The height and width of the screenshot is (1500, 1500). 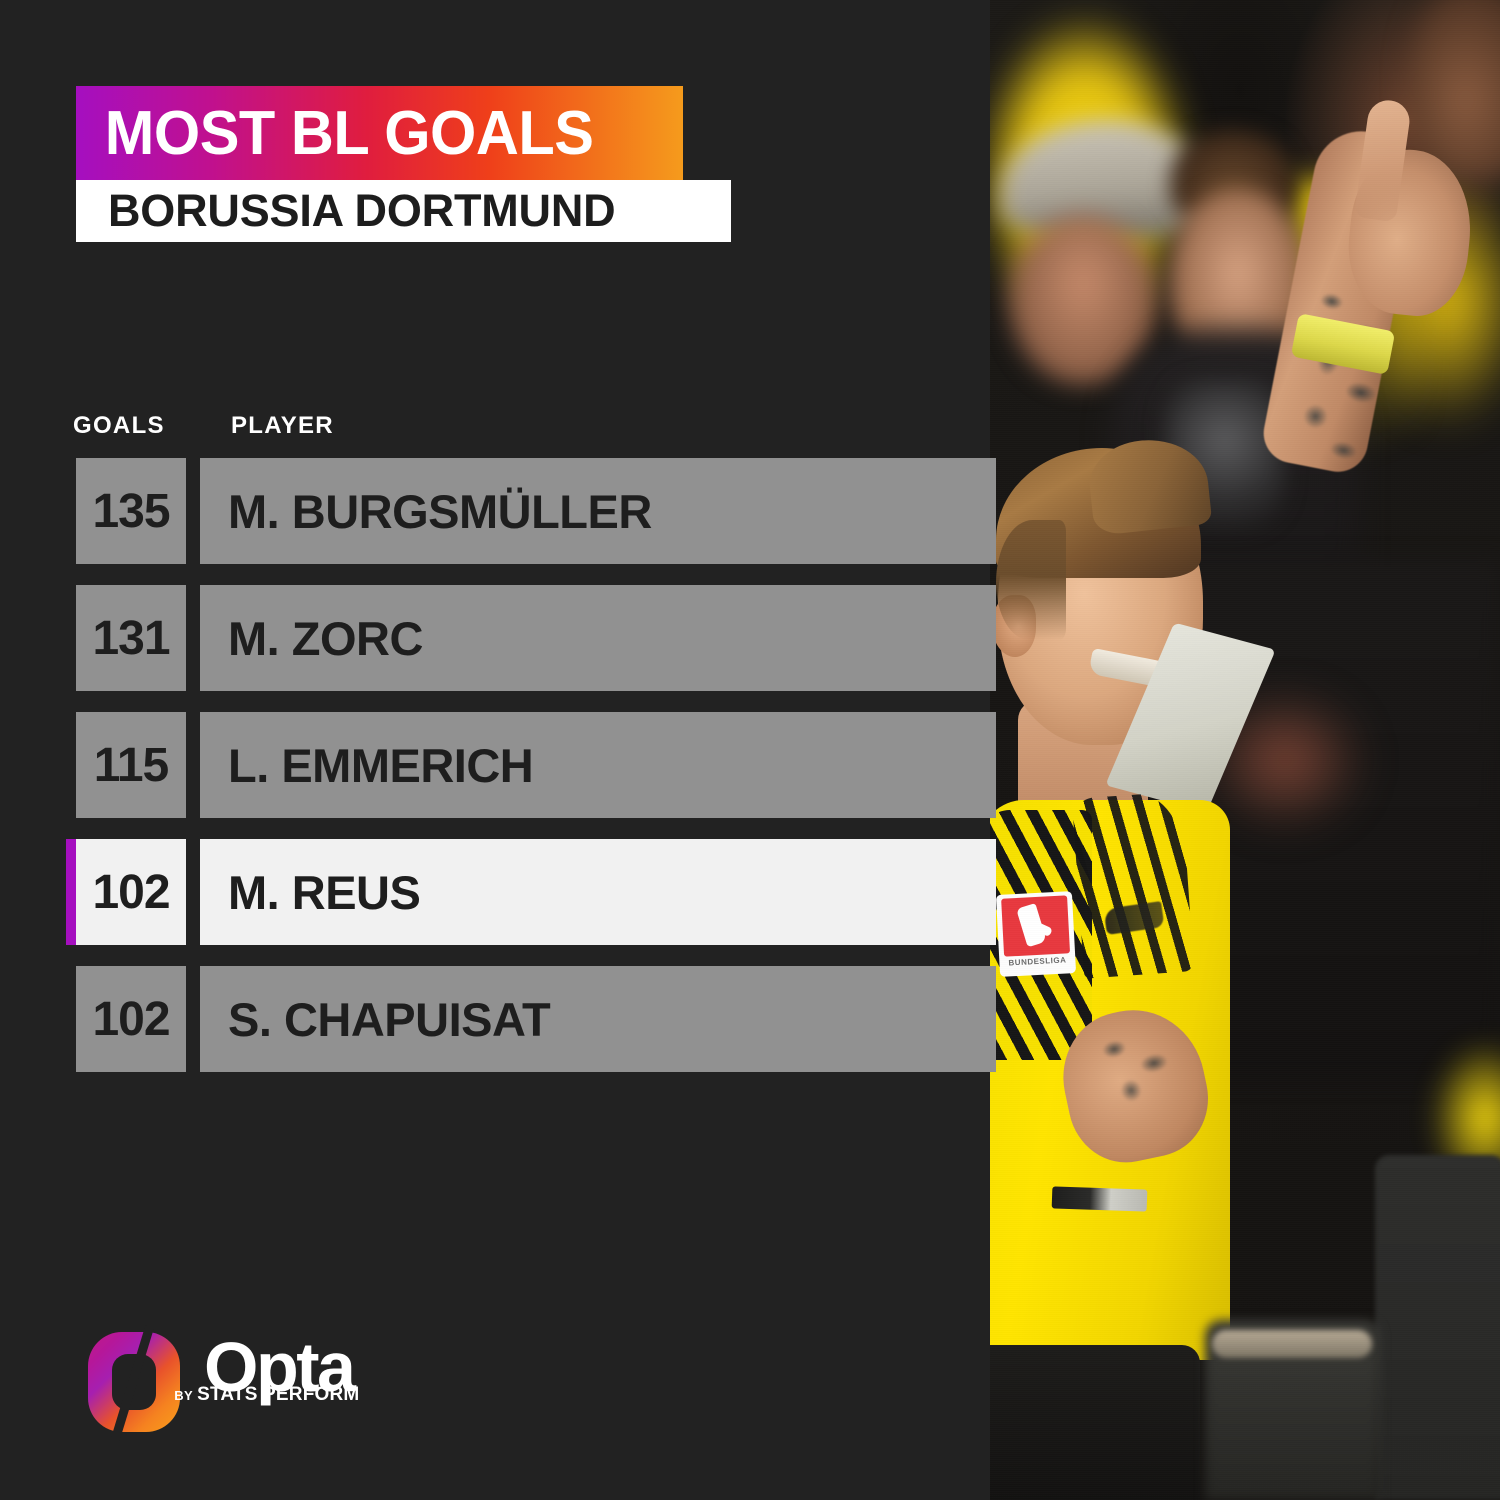 What do you see at coordinates (381, 765) in the screenshot?
I see `player-name: L. EMMERICH` at bounding box center [381, 765].